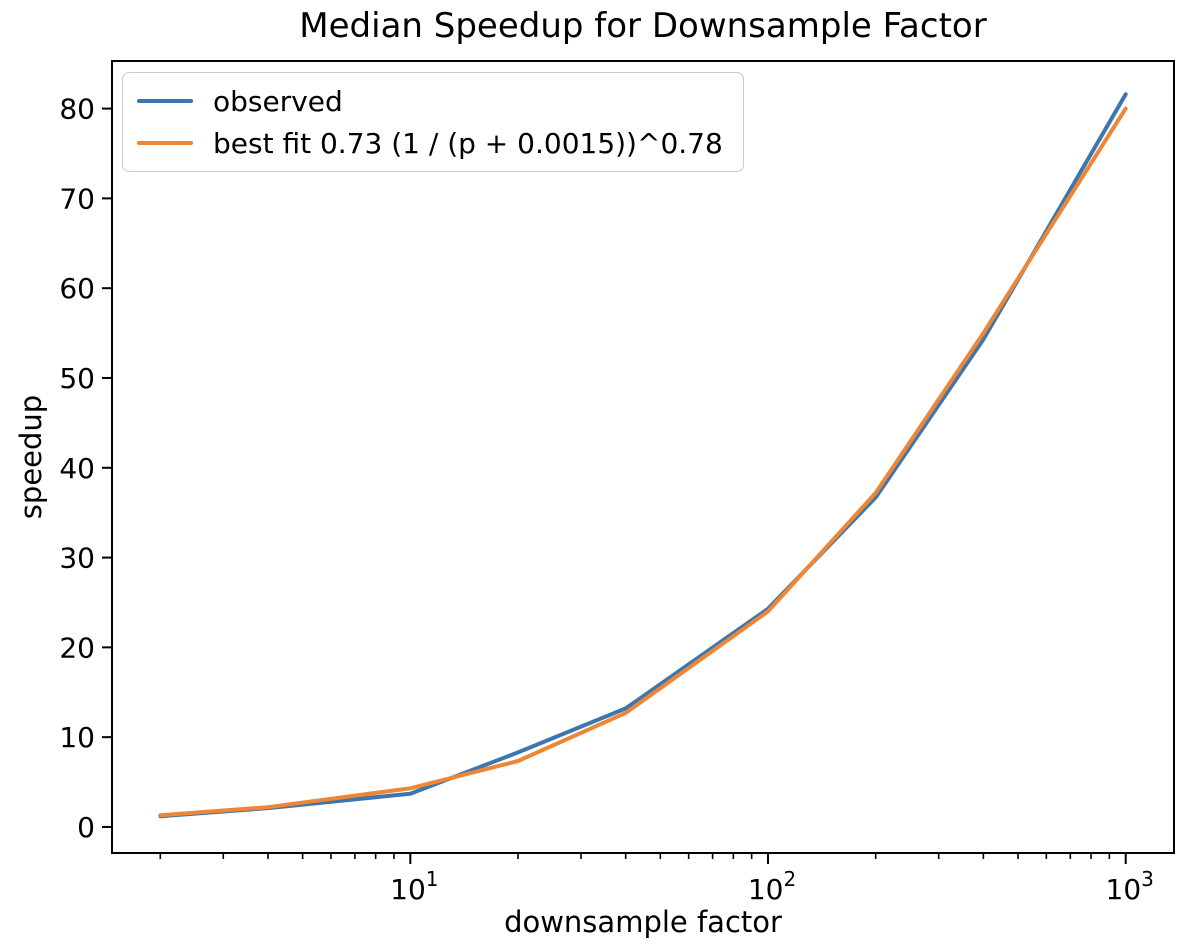 Image resolution: width=1189 pixels, height=950 pixels. What do you see at coordinates (31, 457) in the screenshot?
I see `y-axis-label: speedup` at bounding box center [31, 457].